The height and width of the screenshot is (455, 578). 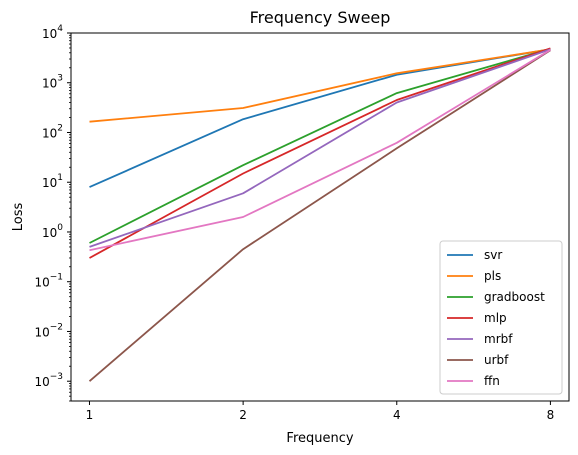 I want to click on y-tick-exponent: 0, so click(x=60, y=228).